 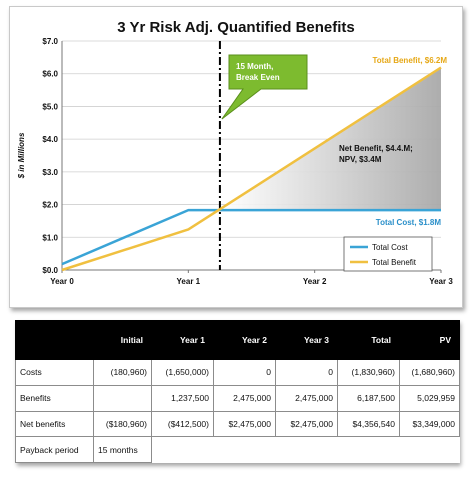 I want to click on header-cell-year-1: Year 1, so click(x=182, y=340).